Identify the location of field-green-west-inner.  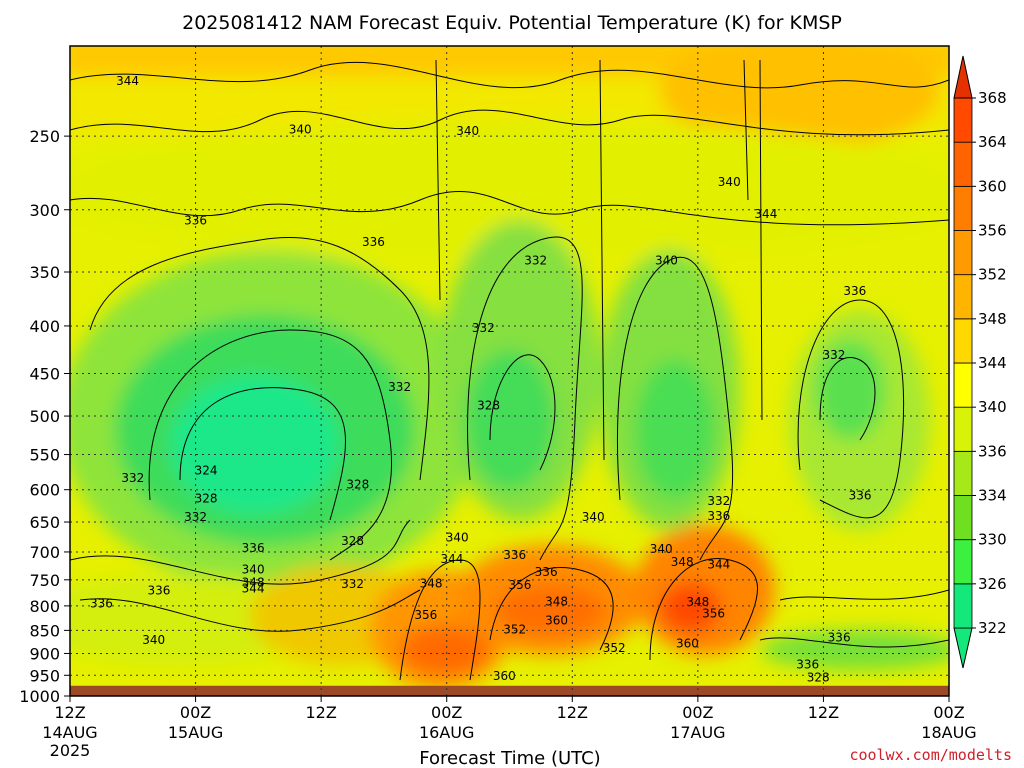
(255, 445).